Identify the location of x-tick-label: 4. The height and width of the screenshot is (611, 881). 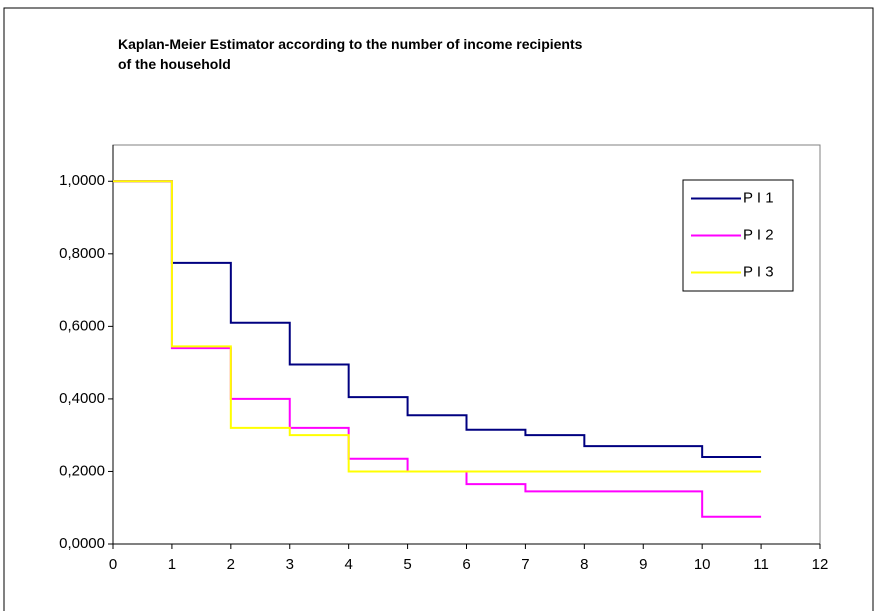
(348, 564).